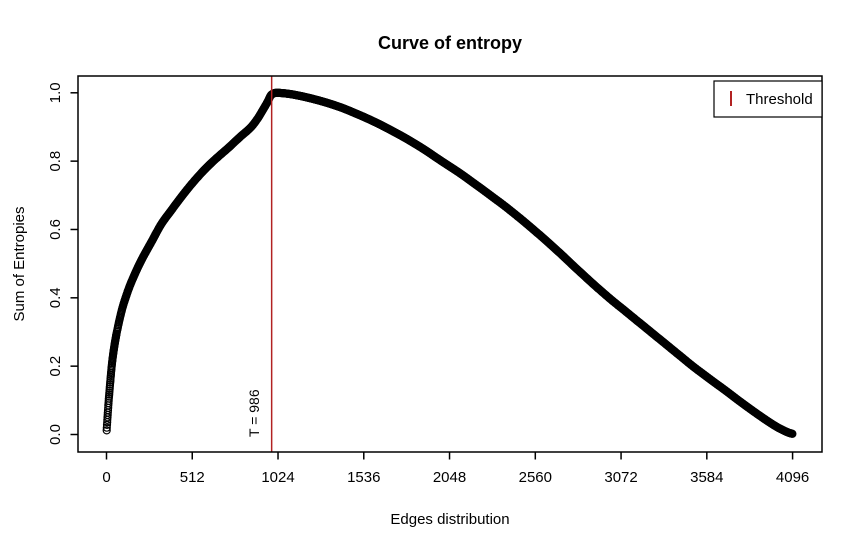  What do you see at coordinates (277, 477) in the screenshot?
I see `x-tick-label: 1024` at bounding box center [277, 477].